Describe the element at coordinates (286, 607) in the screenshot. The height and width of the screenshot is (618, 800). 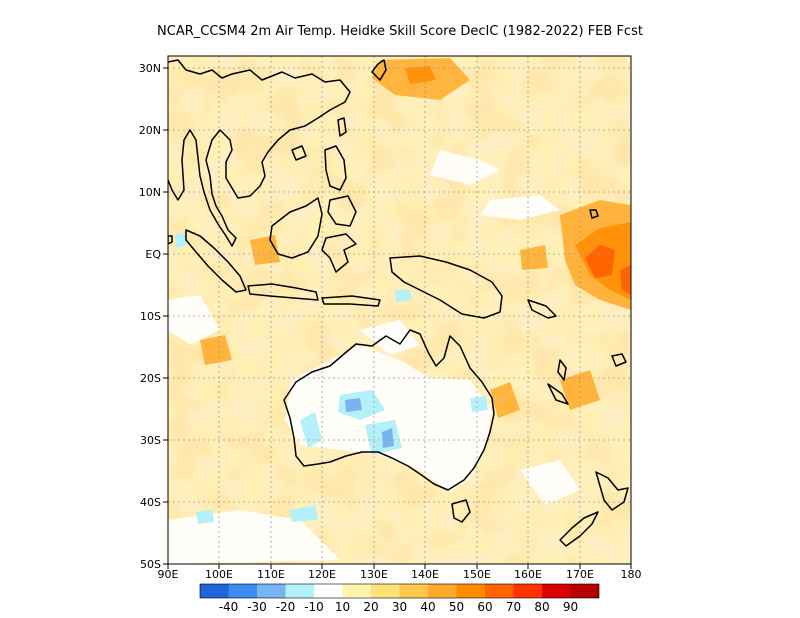
I see `colorbar-label: -20` at that location.